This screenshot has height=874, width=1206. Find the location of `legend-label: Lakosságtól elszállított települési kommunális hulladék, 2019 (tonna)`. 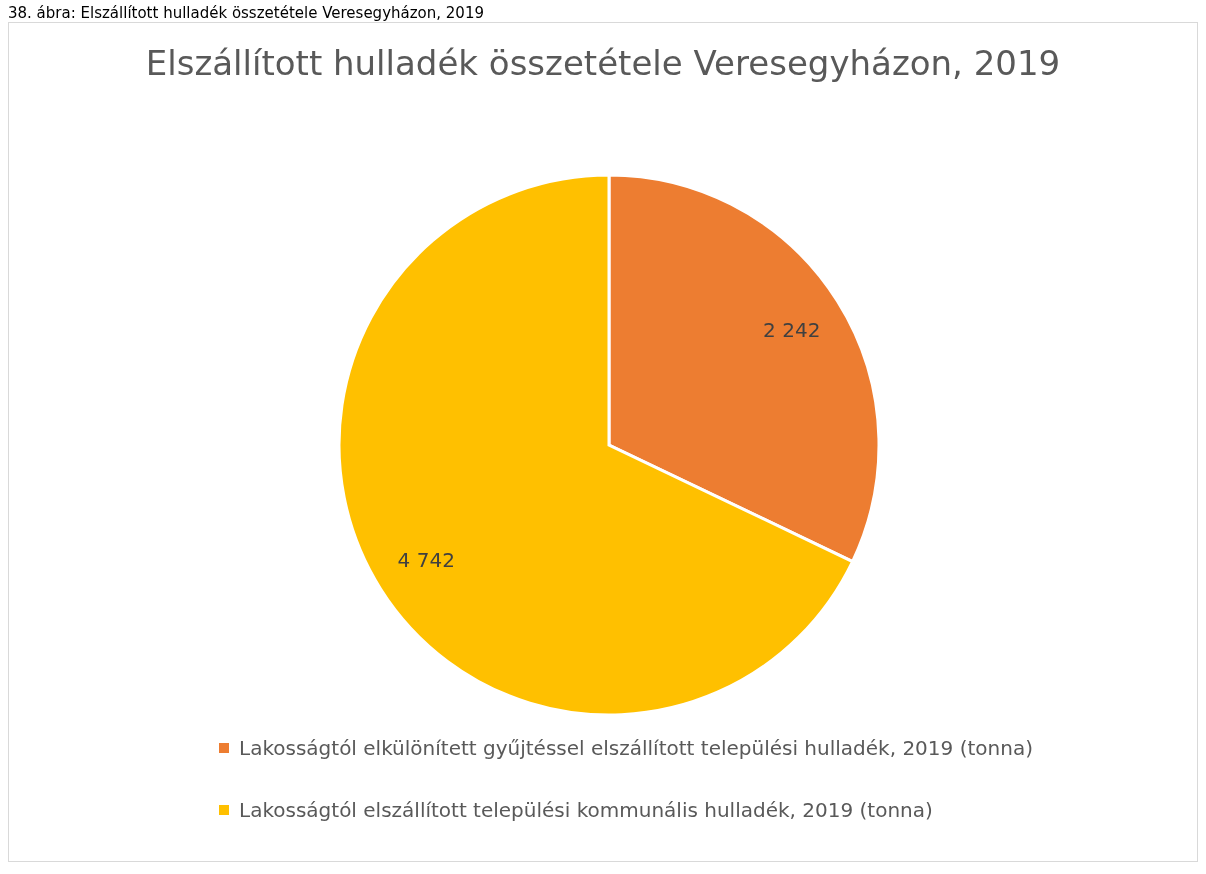

legend-label: Lakosságtól elszállított települési kommunális hulladék, 2019 (tonna) is located at coordinates (586, 810).